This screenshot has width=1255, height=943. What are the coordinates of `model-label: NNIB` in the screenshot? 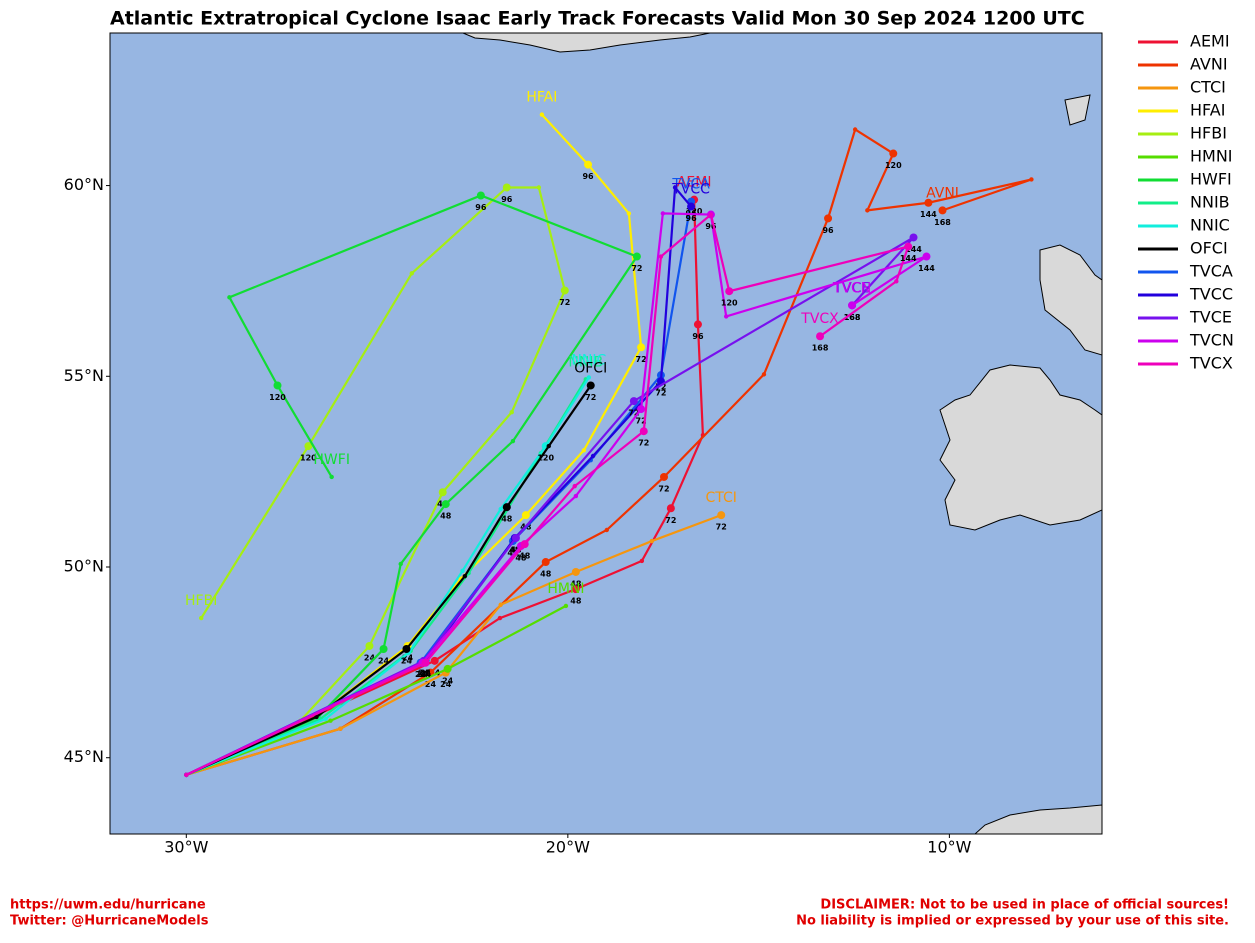 It's located at (585, 362).